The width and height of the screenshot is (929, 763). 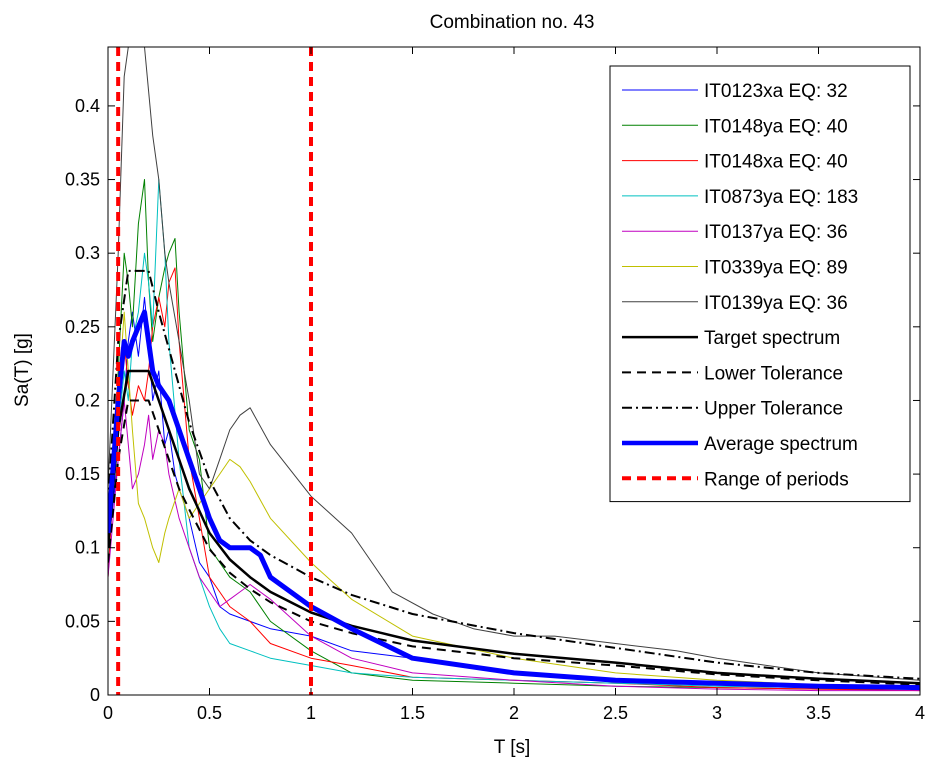 What do you see at coordinates (776, 162) in the screenshot?
I see `legend-label-2: IT0148xa EQ: 40` at bounding box center [776, 162].